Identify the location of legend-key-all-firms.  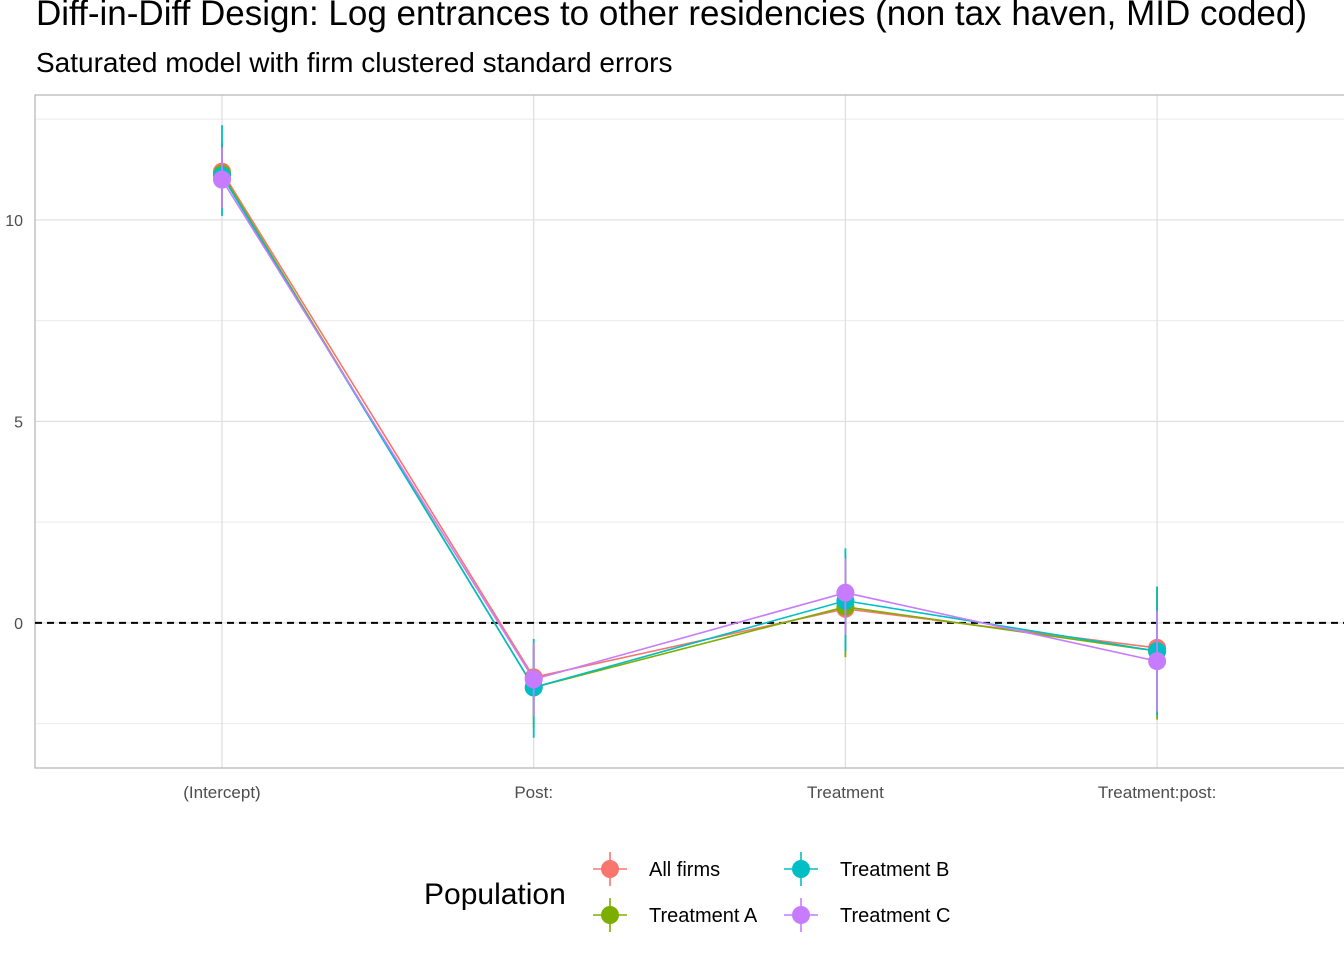
(610, 869).